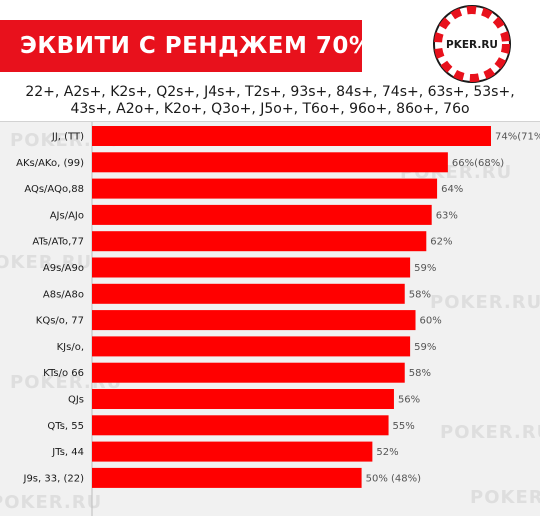 The height and width of the screenshot is (516, 540). Describe the element at coordinates (441, 242) in the screenshot. I see `value-label: 62%` at that location.